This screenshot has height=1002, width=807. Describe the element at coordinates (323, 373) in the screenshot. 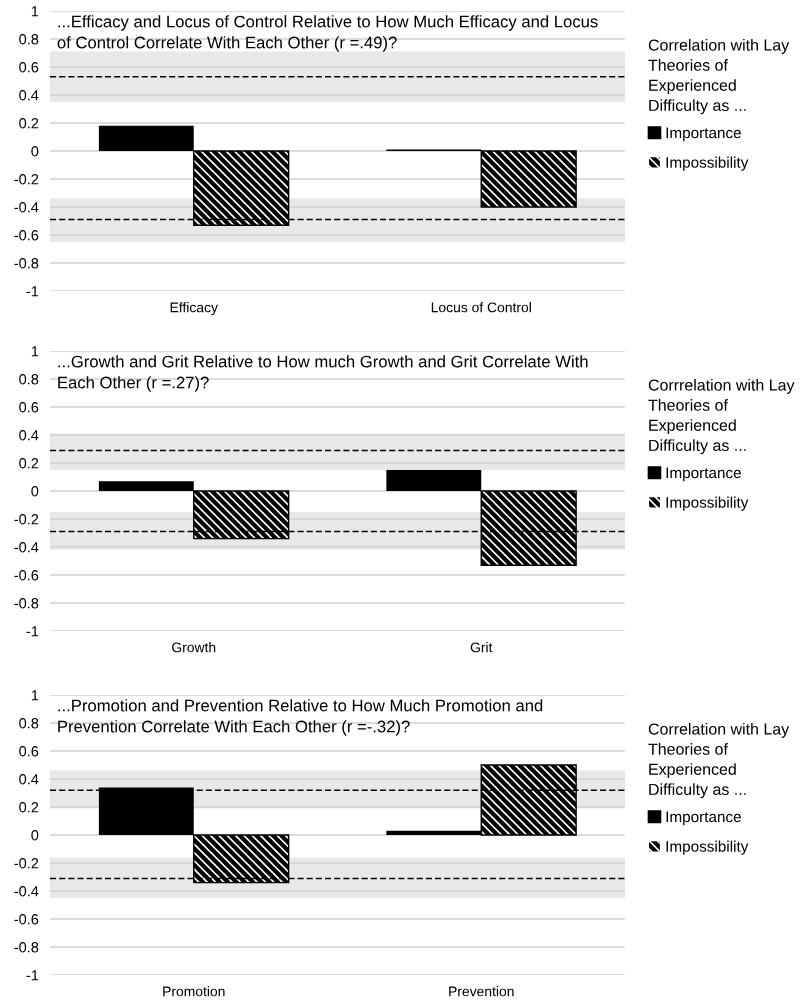

I see `text: ...Growth and Grit Relative to How much Growth and Grit Correlate With Each Other (r =.27)?` at that location.